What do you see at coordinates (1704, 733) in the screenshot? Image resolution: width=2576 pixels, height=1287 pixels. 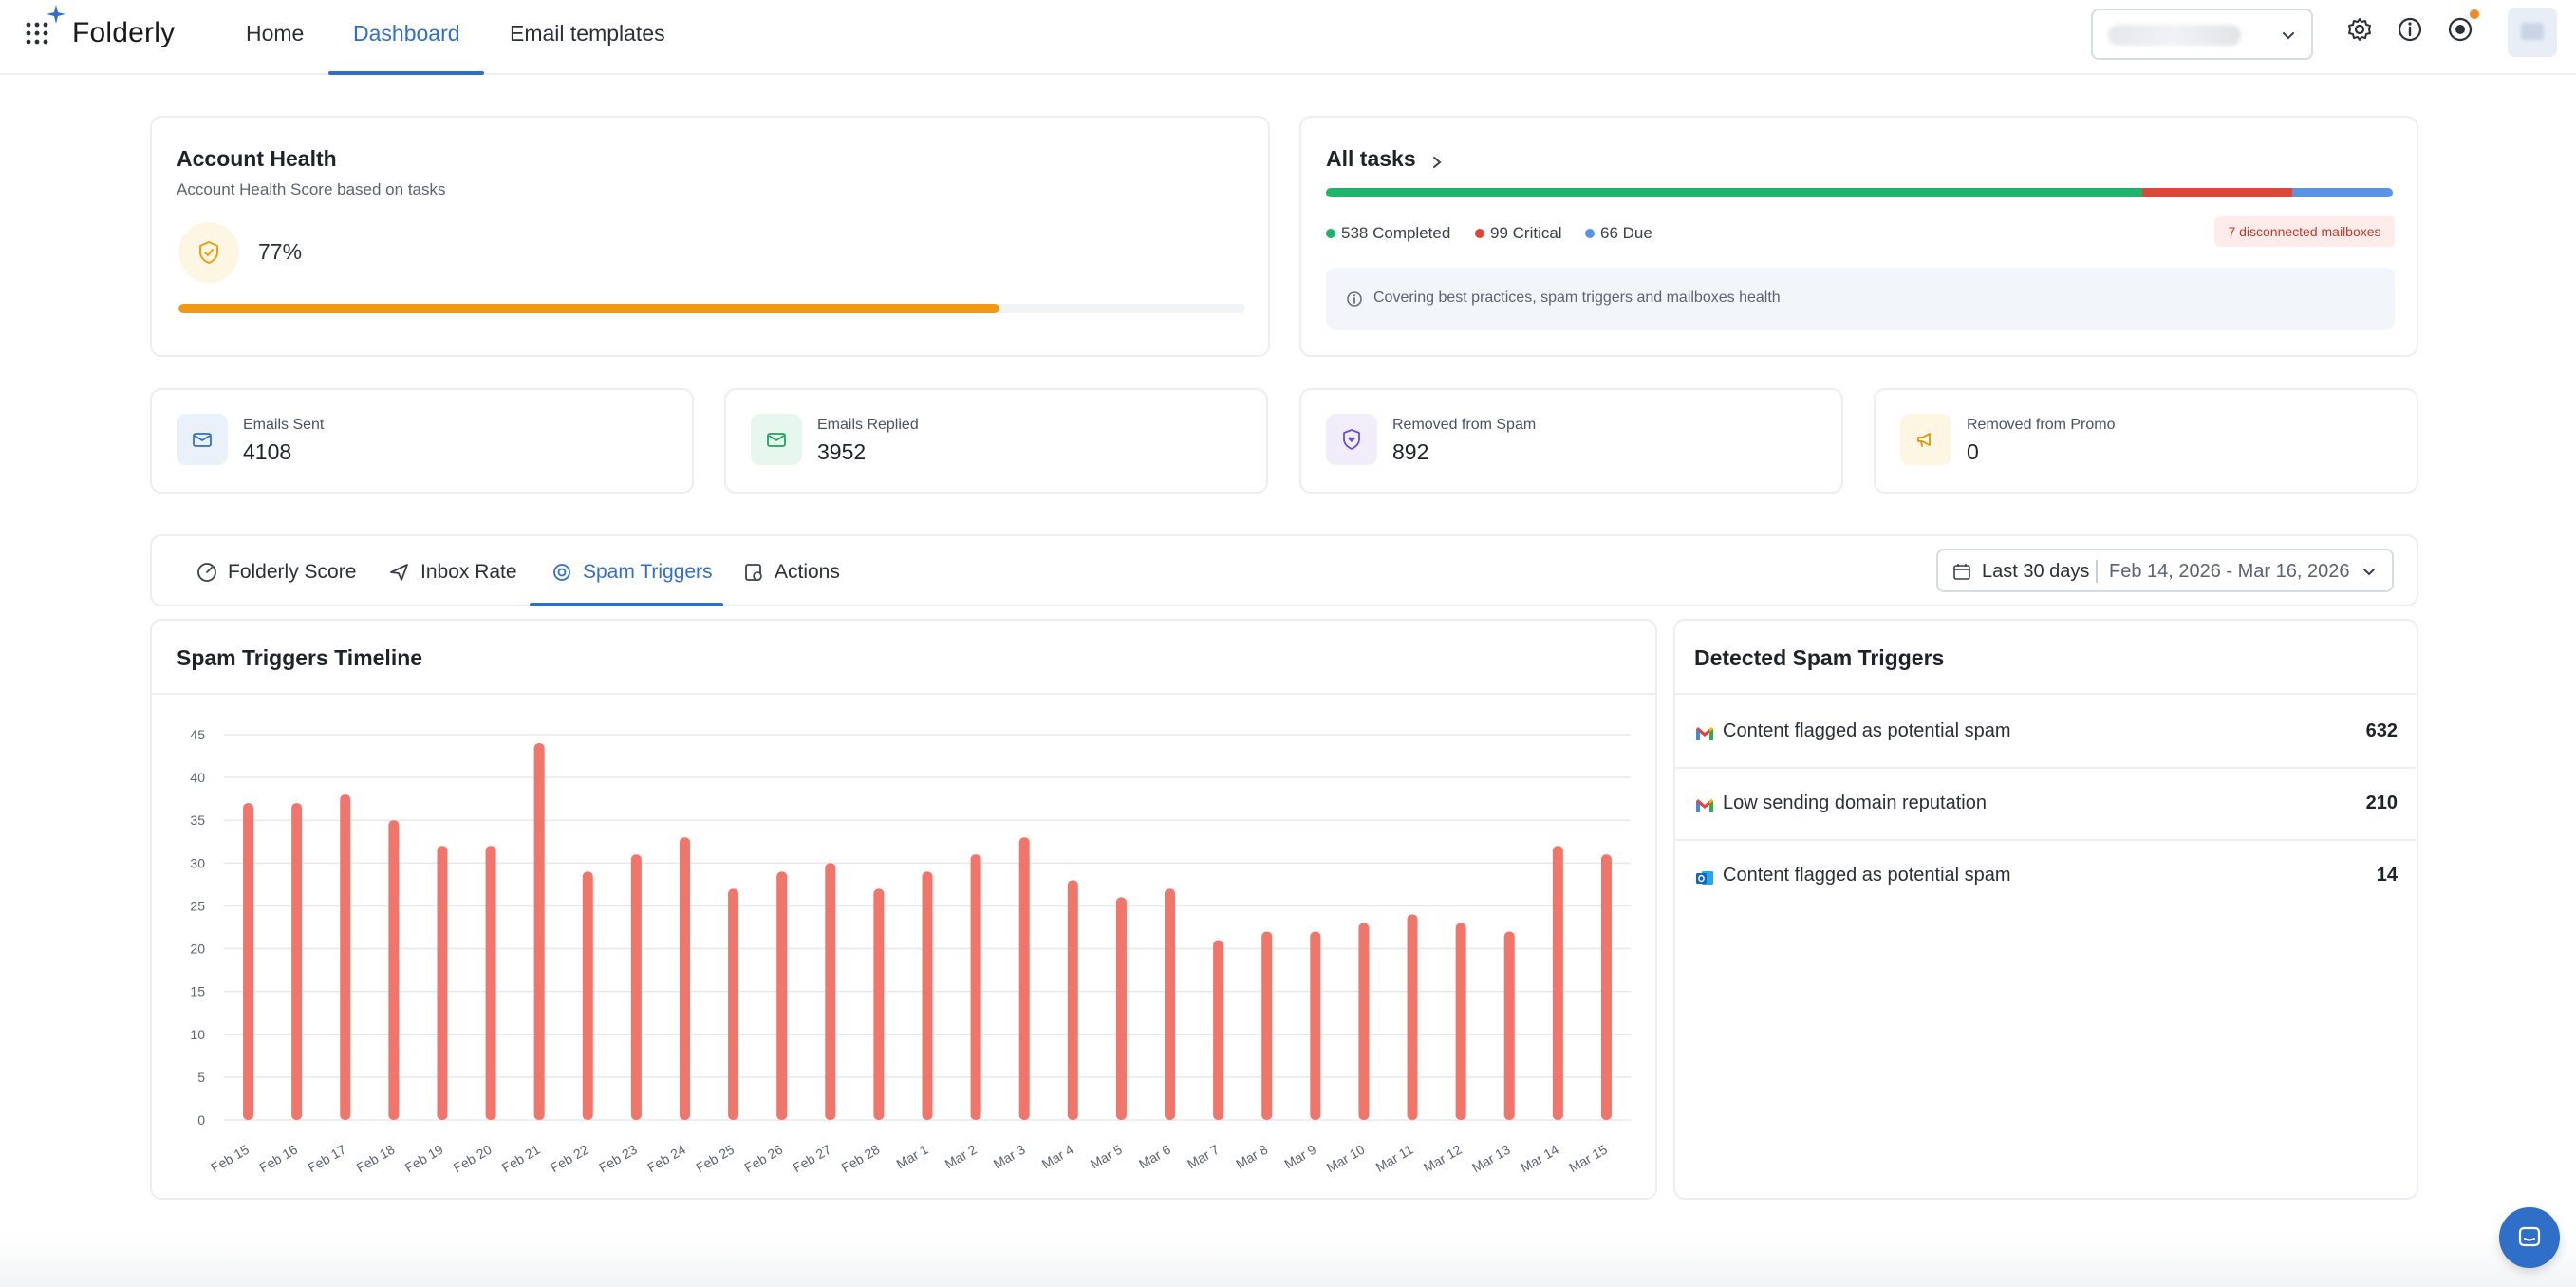 I see `gmail-icon` at bounding box center [1704, 733].